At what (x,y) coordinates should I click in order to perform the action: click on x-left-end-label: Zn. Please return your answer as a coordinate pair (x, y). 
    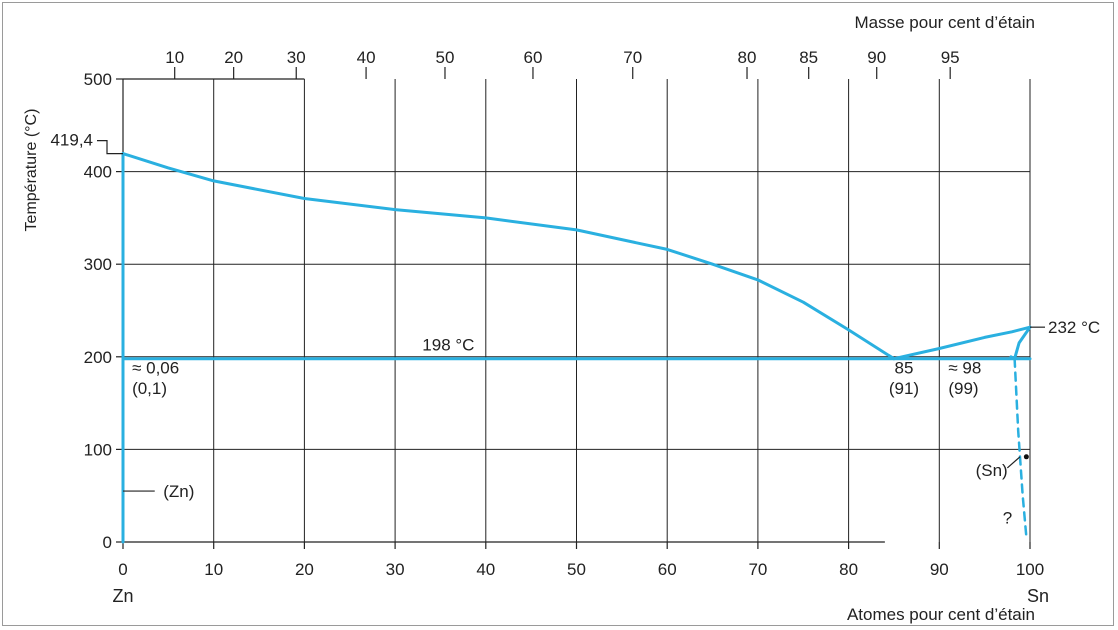
    Looking at the image, I should click on (122, 596).